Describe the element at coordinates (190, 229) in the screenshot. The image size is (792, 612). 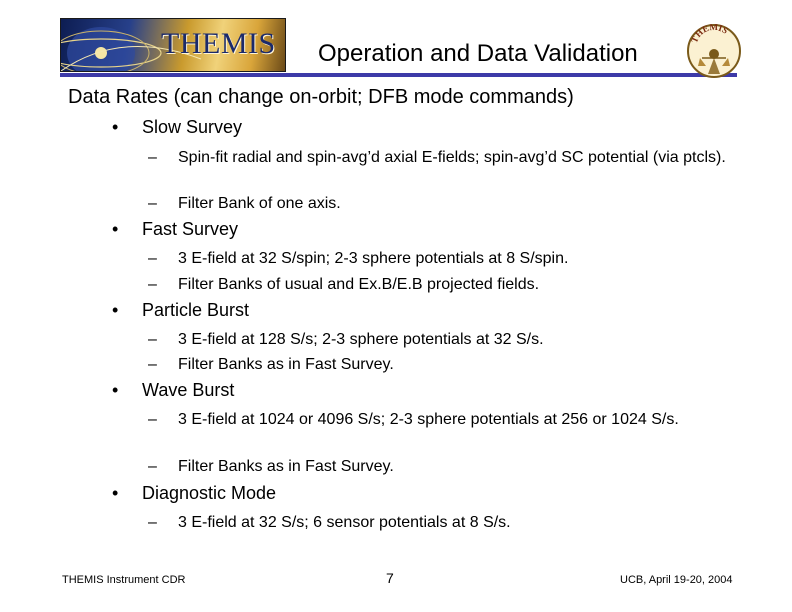
I see `bullet-label: Fast Survey` at that location.